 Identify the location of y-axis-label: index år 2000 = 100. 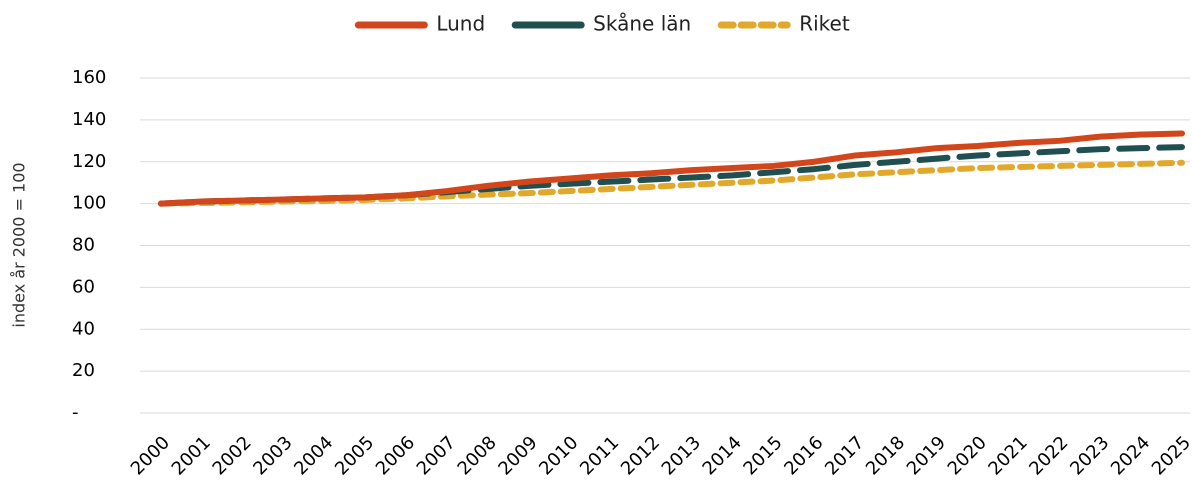
(19, 244).